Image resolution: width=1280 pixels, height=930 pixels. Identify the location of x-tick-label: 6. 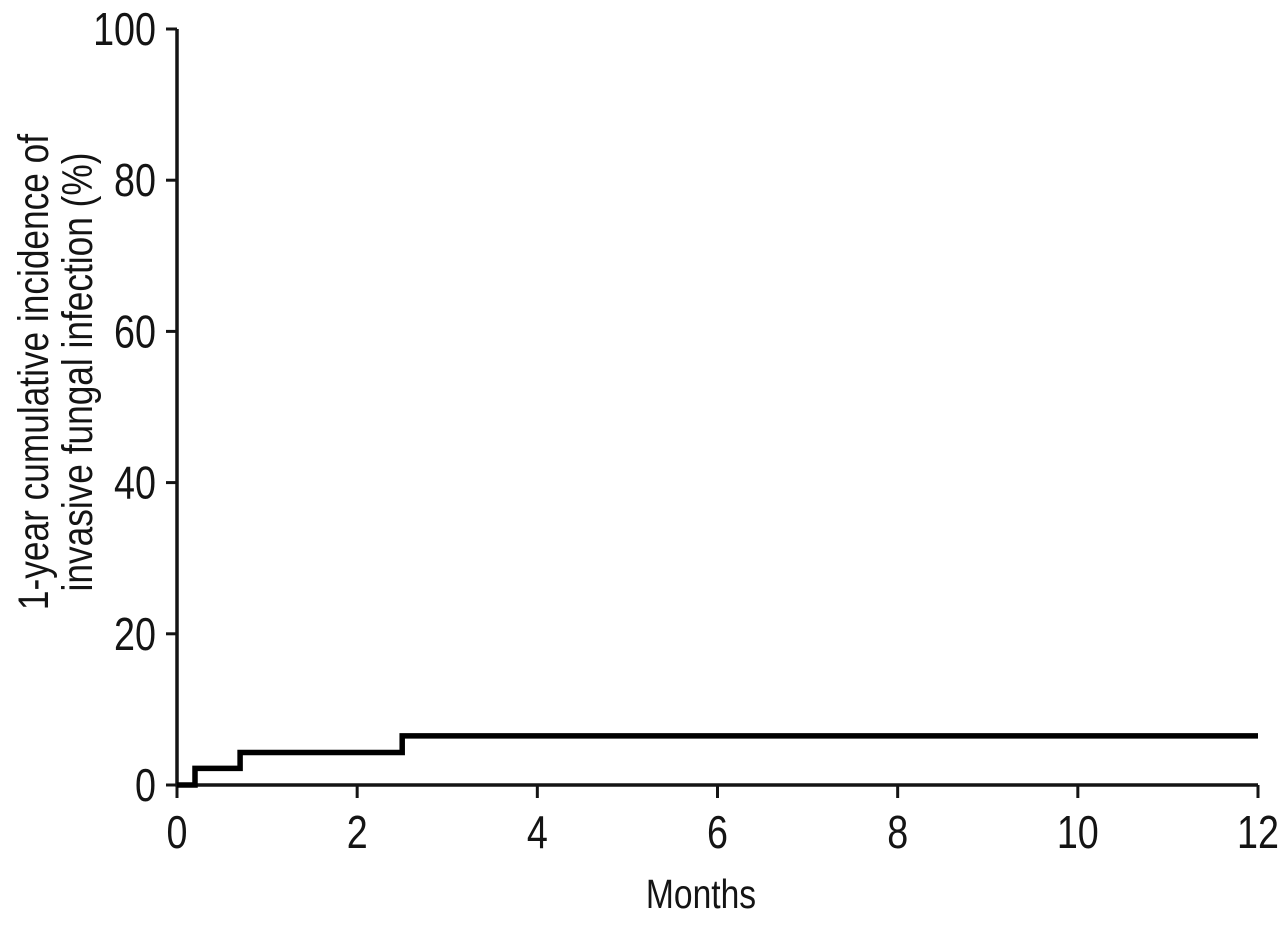
(717, 831).